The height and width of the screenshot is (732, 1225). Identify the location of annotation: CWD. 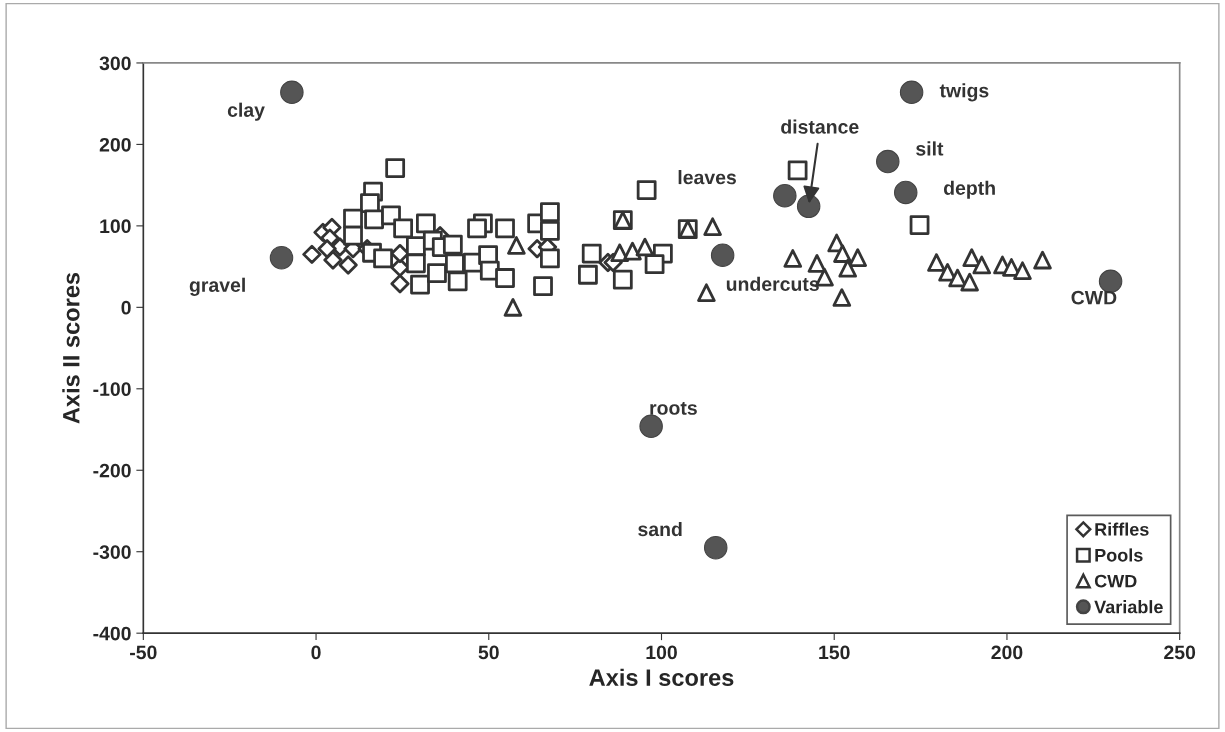
(1094, 297).